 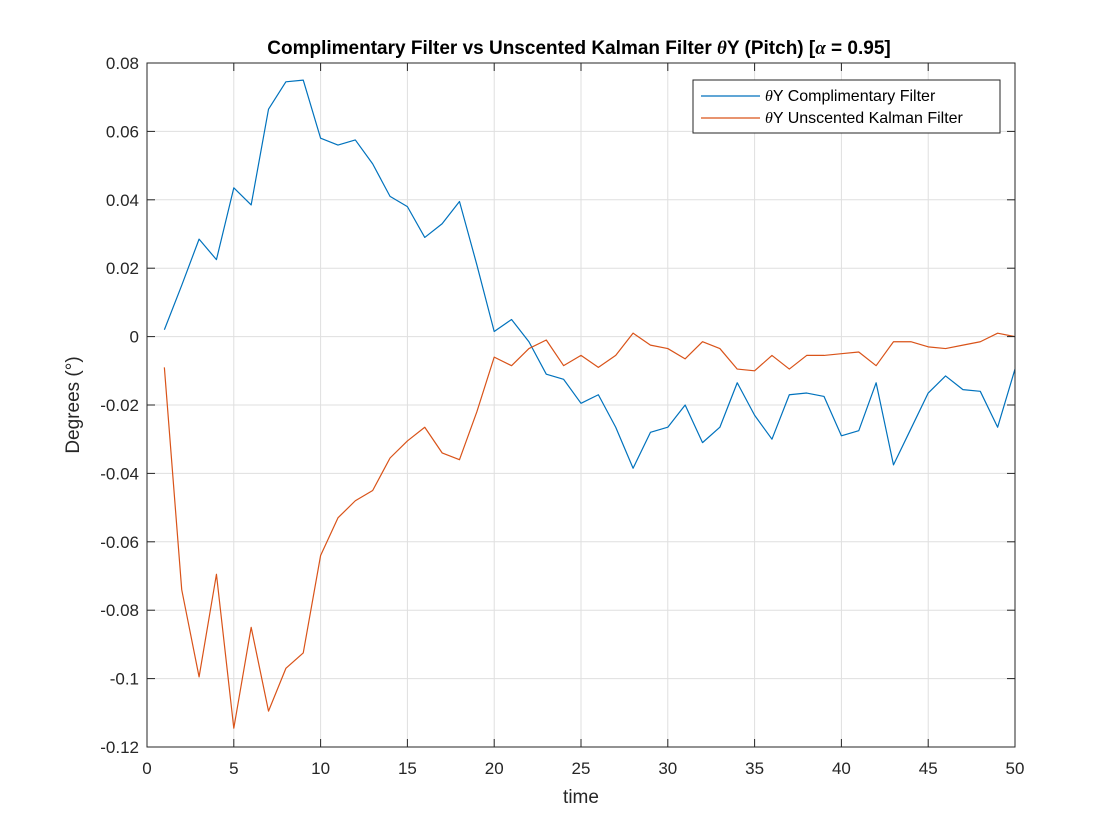 I want to click on y-tick-label: -0.08, so click(x=119, y=610).